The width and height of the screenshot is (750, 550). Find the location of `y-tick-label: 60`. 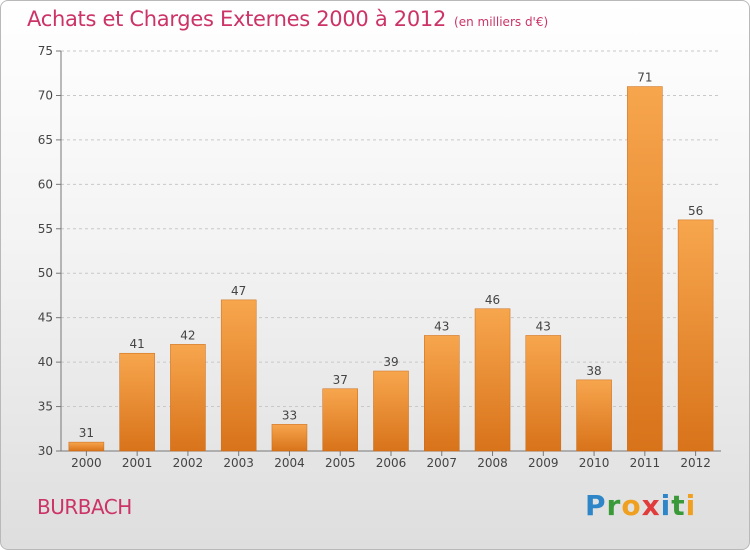

y-tick-label: 60 is located at coordinates (45, 184).